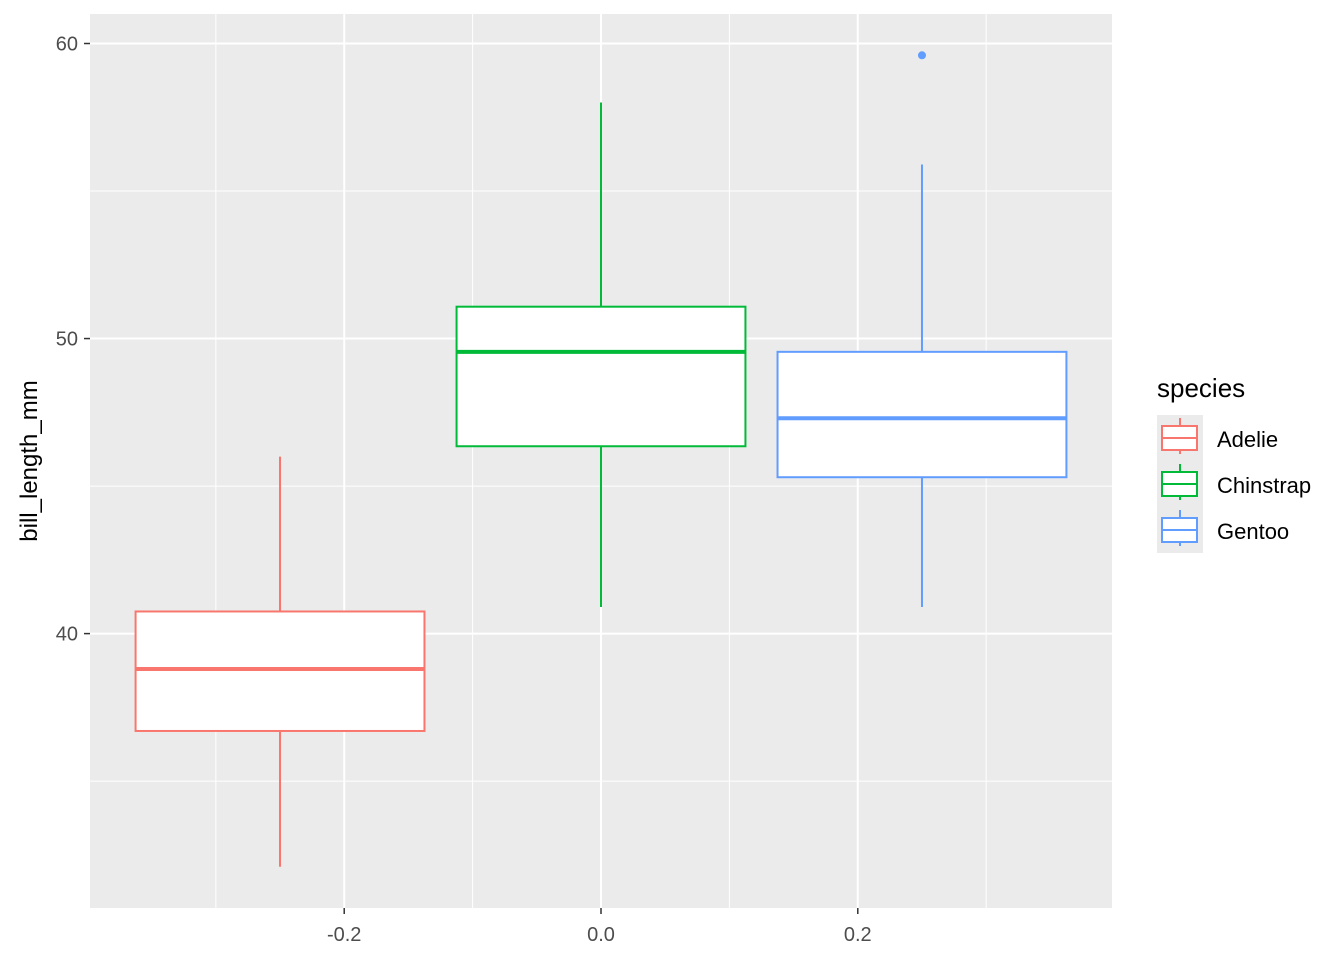 Image resolution: width=1344 pixels, height=965 pixels. What do you see at coordinates (67, 45) in the screenshot?
I see `y-tick-label: 60` at bounding box center [67, 45].